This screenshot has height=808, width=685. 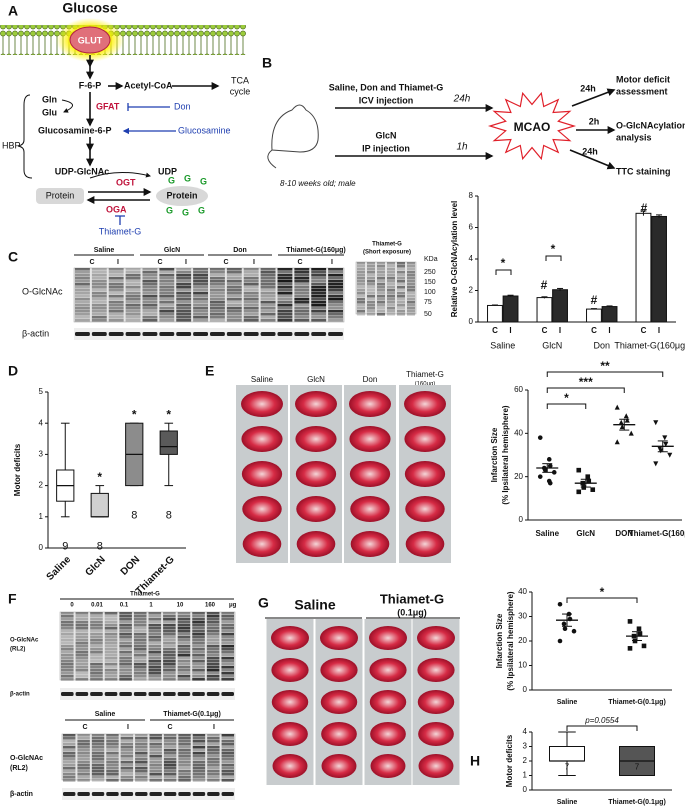 I want to click on lane-label: I, so click(x=186, y=262).